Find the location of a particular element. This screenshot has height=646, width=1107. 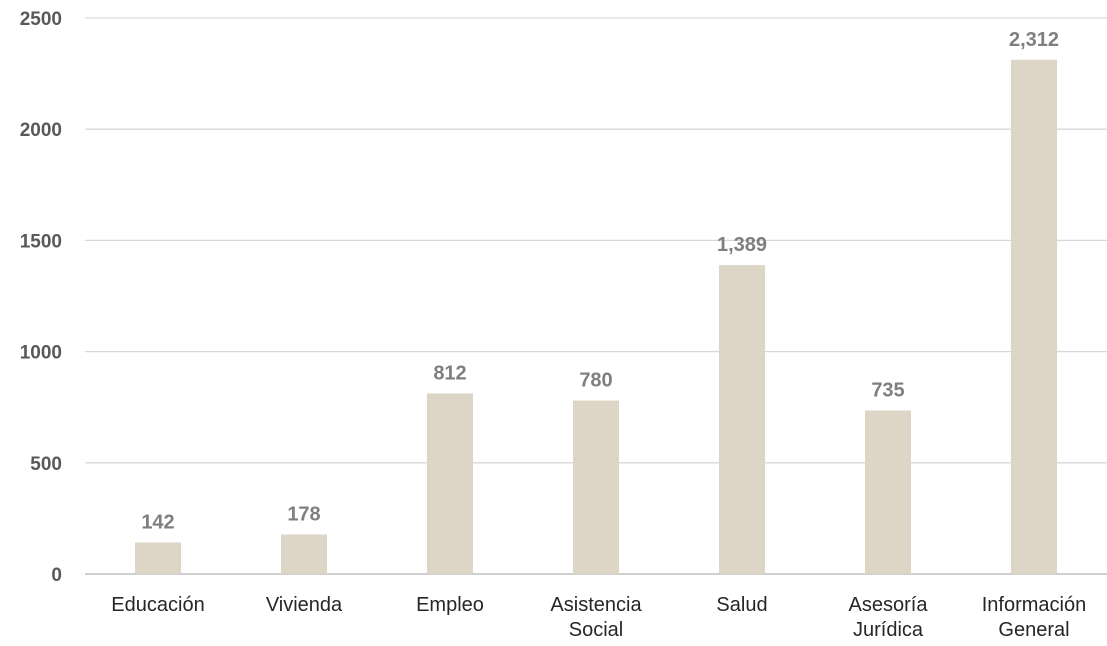

x-tick-label: Información is located at coordinates (1034, 605).